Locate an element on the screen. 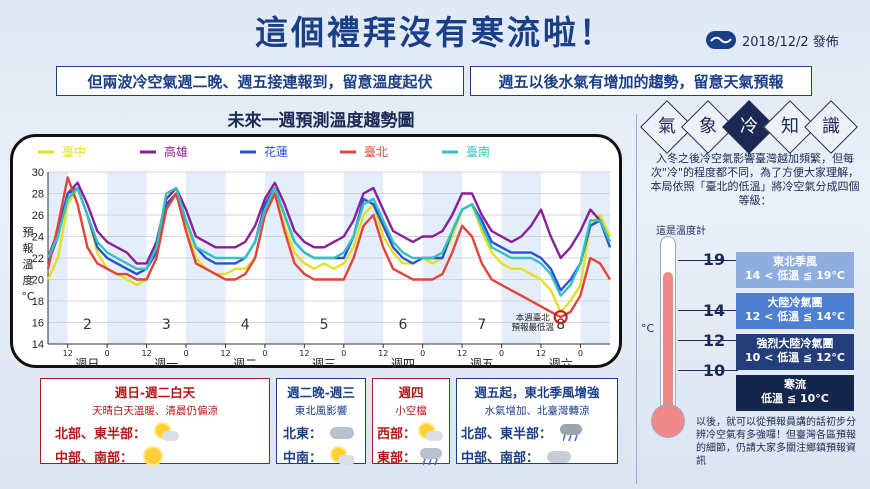  y-axis-label-char: 度 is located at coordinates (28, 280).